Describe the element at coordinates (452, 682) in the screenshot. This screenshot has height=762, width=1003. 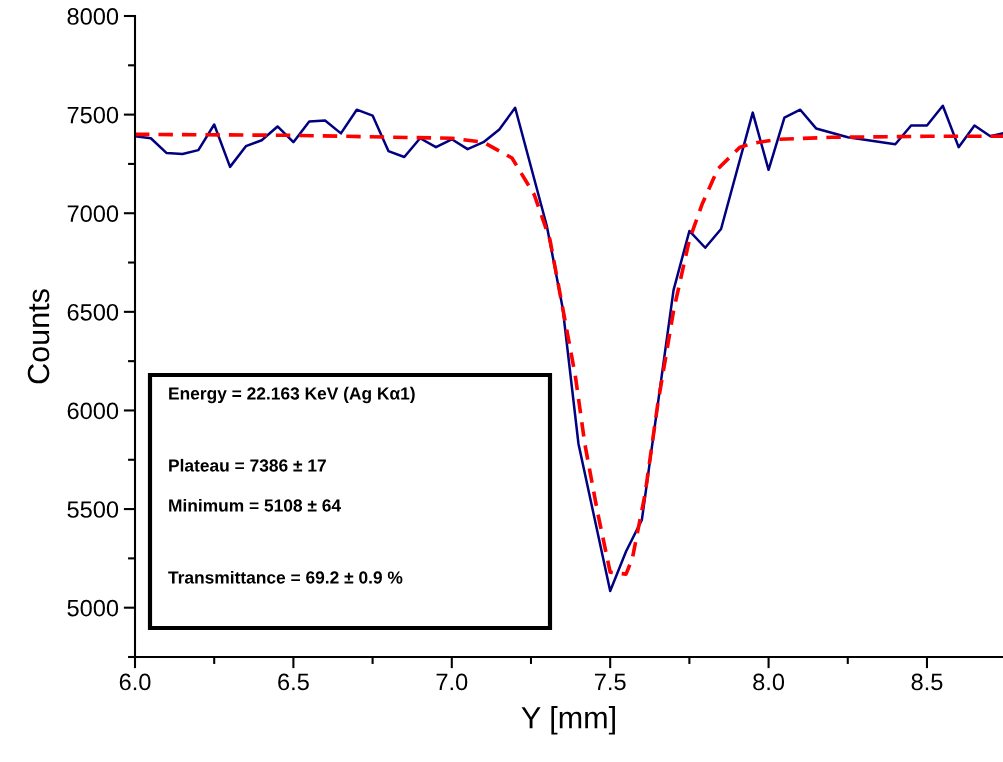
I see `x-tick-label: 7.0` at that location.